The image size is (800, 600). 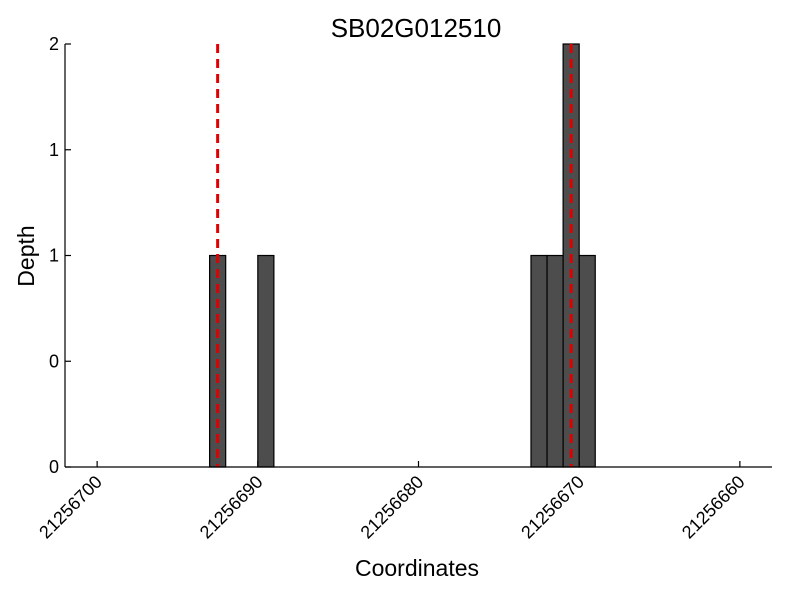 I want to click on x-tick-label-2: 21256680, so click(x=392, y=507).